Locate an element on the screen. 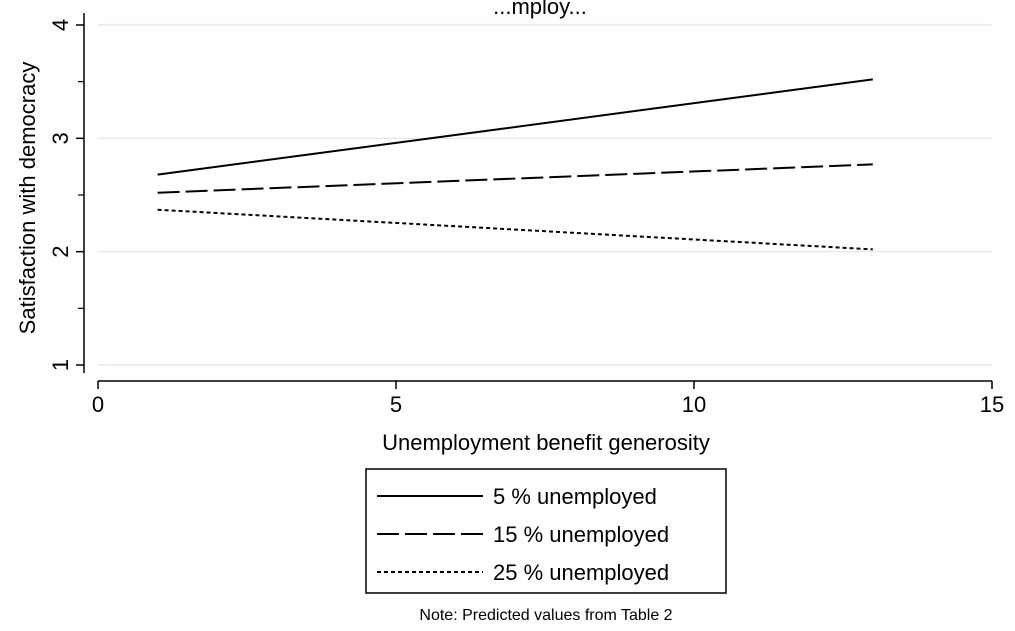 The width and height of the screenshot is (1015, 631). x-ticks: 0 5 10 15 is located at coordinates (548, 399).